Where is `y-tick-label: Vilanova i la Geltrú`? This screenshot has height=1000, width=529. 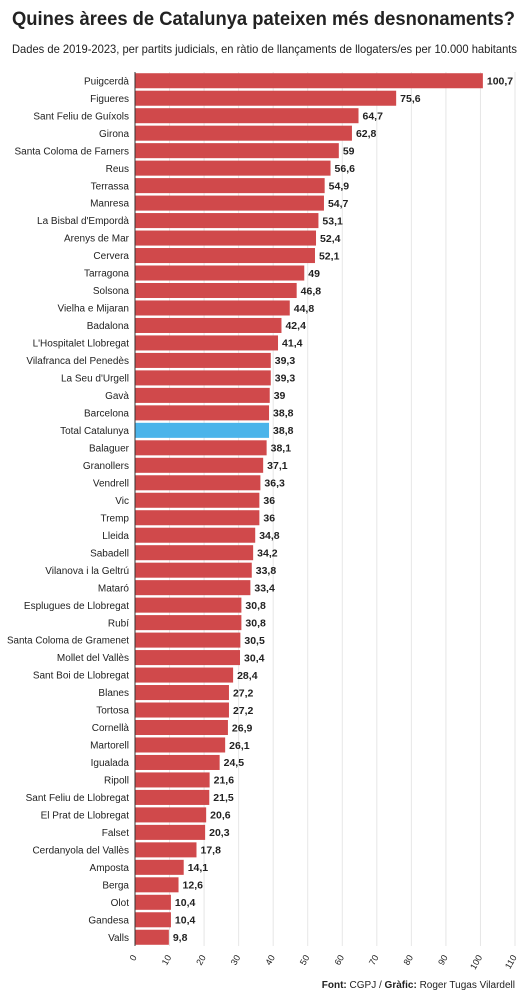 y-tick-label: Vilanova i la Geltrú is located at coordinates (87, 571).